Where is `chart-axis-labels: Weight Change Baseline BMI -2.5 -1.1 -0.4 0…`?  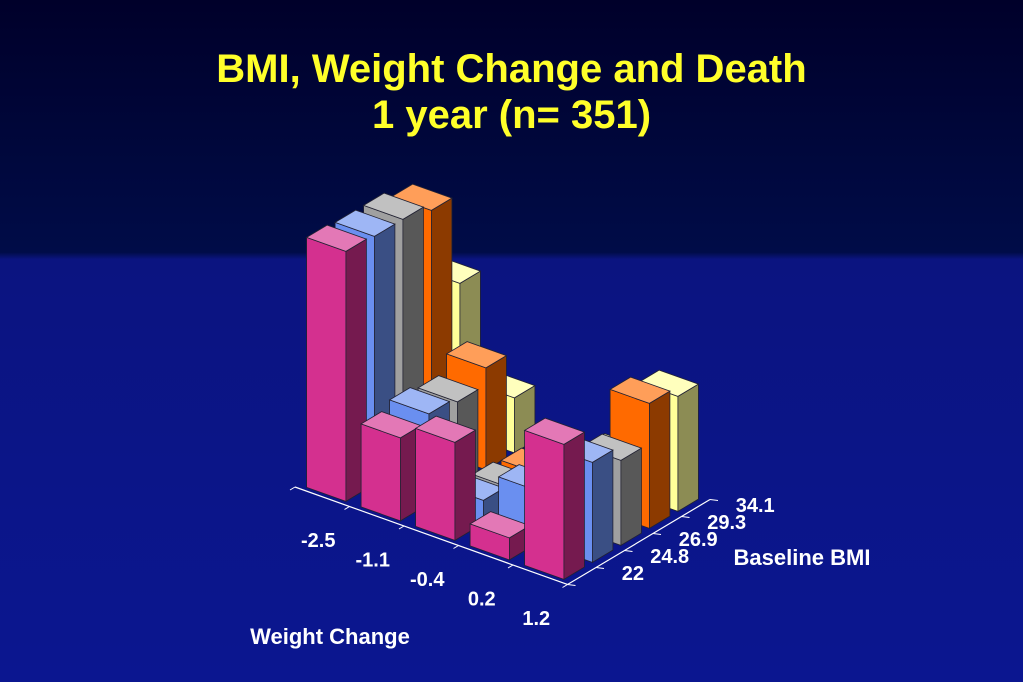 chart-axis-labels: Weight Change Baseline BMI -2.5 -1.1 -0.4 0… is located at coordinates (560, 572).